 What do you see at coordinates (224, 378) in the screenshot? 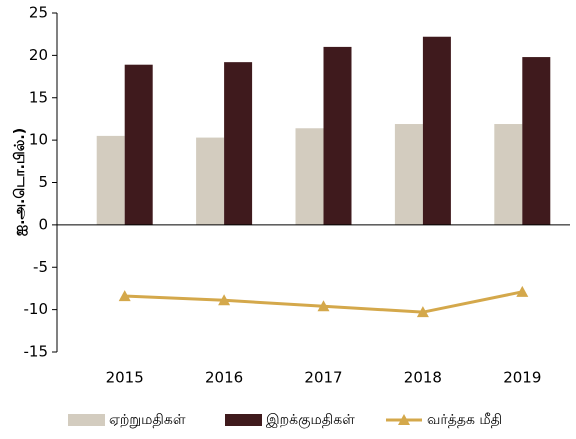
I see `x-tick-label: 2016` at bounding box center [224, 378].